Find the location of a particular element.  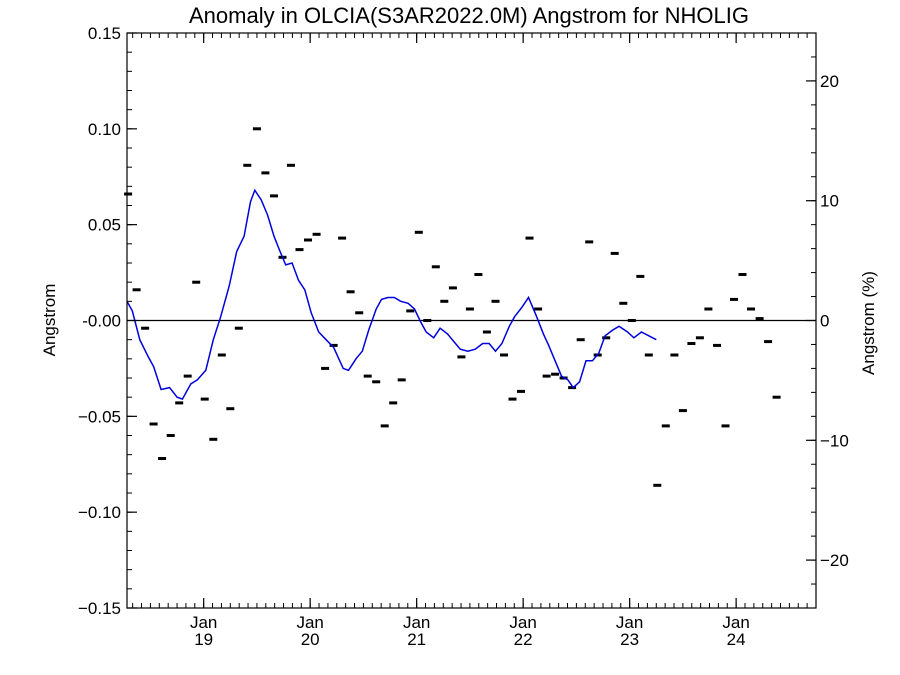

x-tick-year-label: 20 is located at coordinates (310, 639).